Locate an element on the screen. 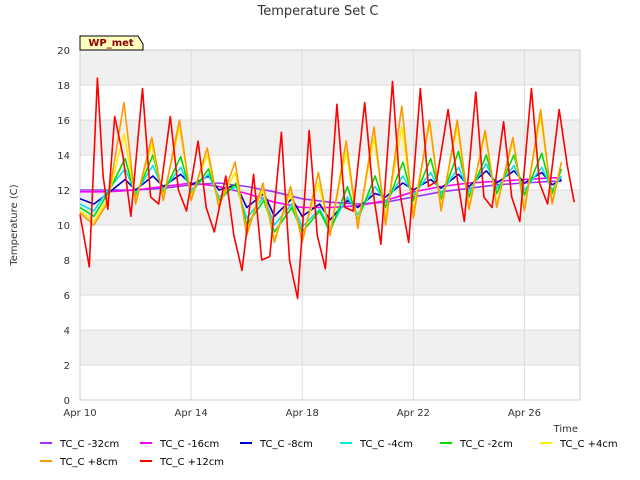  badge-label: WP_met is located at coordinates (111, 43).